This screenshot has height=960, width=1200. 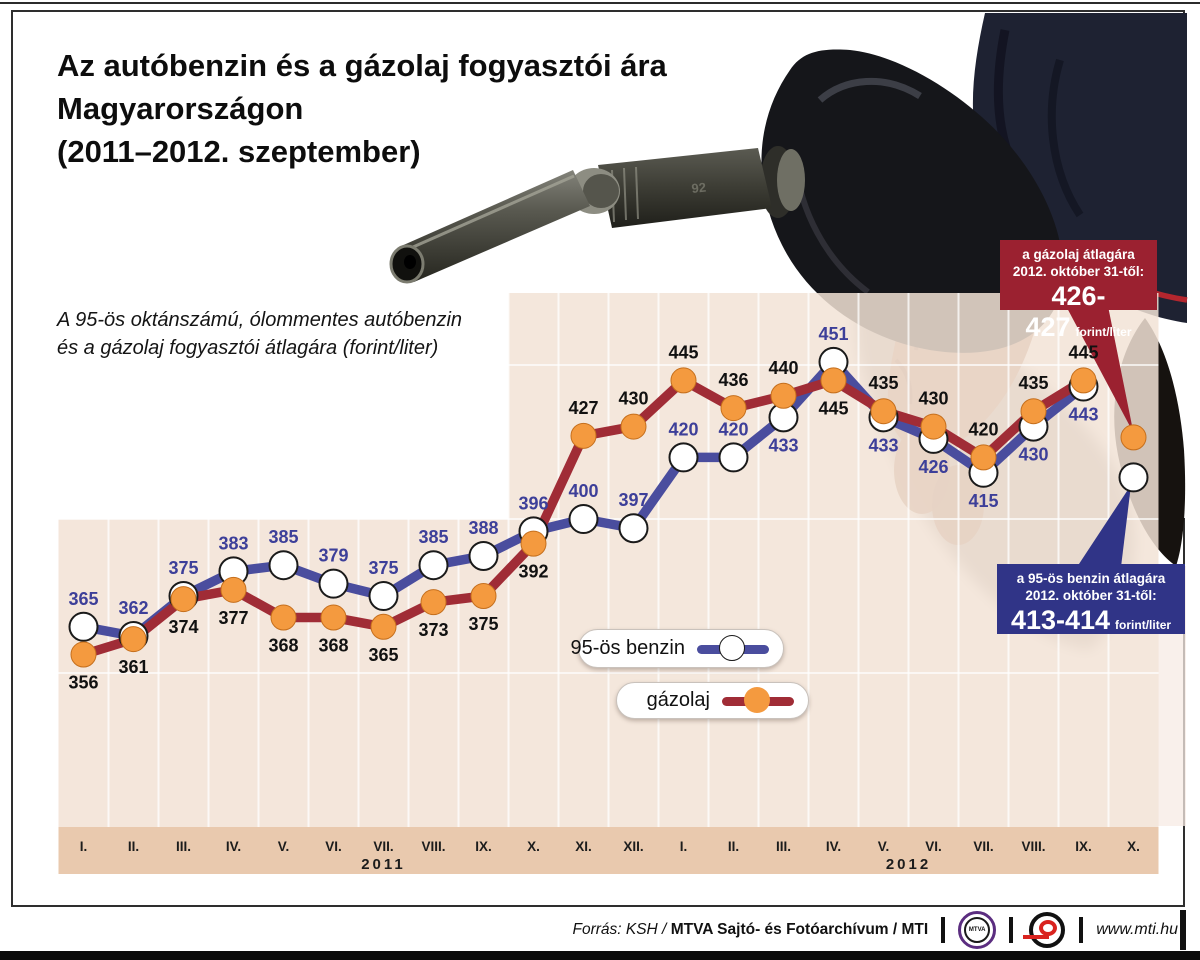 I want to click on footer-right-cap, so click(x=1183, y=930).